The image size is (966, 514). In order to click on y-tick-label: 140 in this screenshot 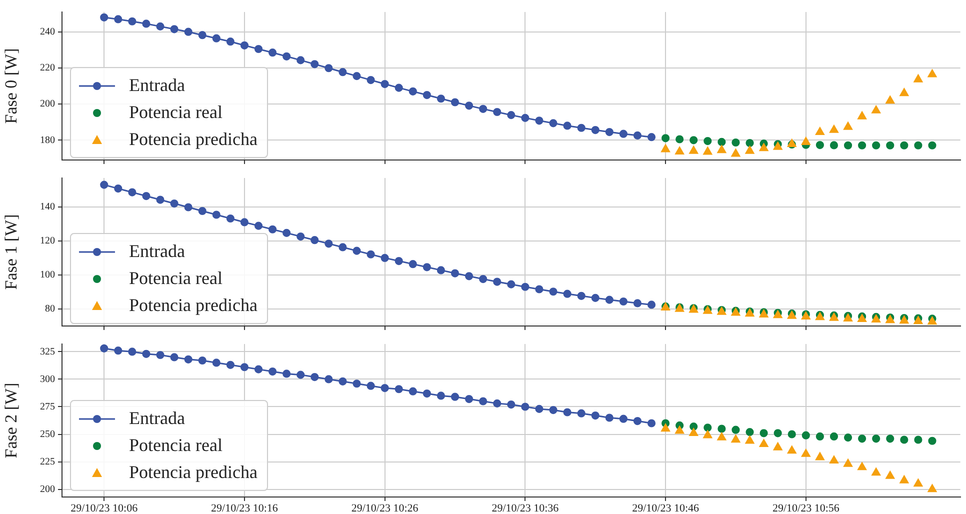, I will do `click(47, 207)`.